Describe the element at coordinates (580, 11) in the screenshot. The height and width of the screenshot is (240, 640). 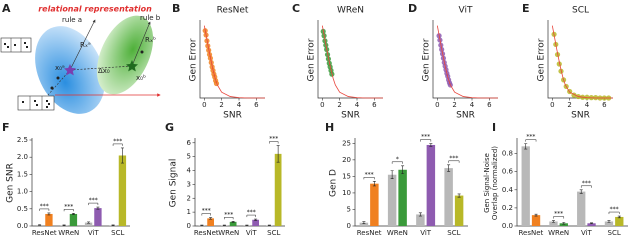
I see `chart-title: SCL` at that location.